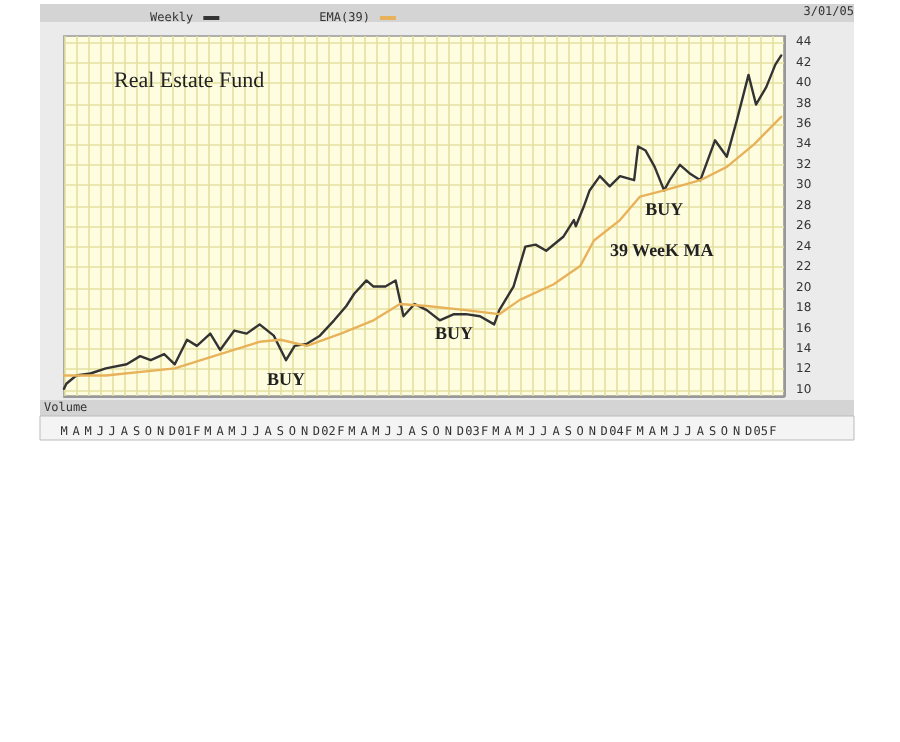  I want to click on text: Real Estate Fund, so click(190, 81).